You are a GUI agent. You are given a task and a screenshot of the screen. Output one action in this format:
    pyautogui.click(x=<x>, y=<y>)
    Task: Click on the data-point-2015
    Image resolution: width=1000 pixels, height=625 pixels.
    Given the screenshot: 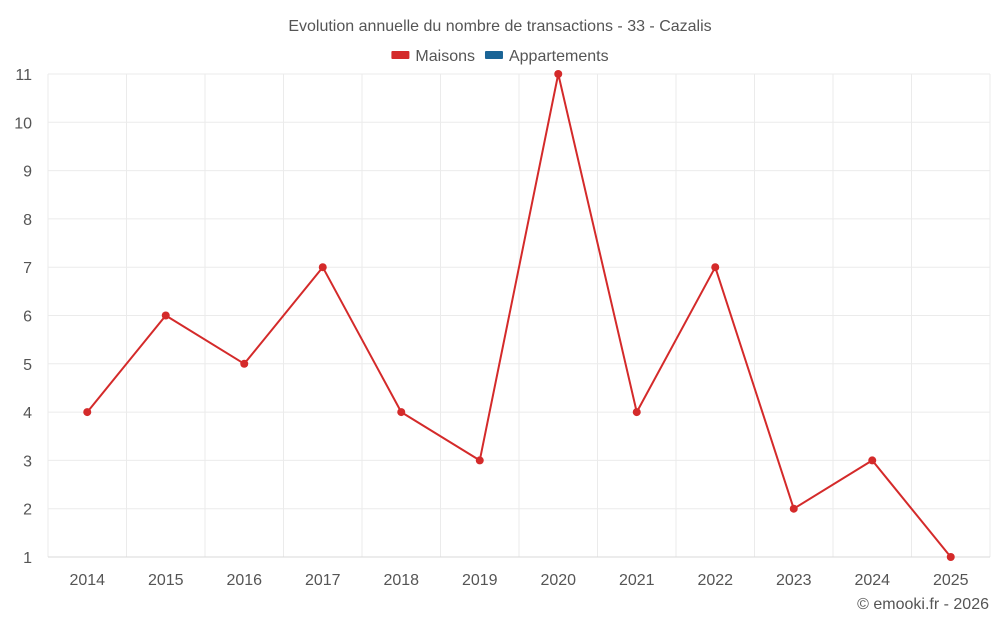 What is the action you would take?
    pyautogui.click(x=165, y=315)
    